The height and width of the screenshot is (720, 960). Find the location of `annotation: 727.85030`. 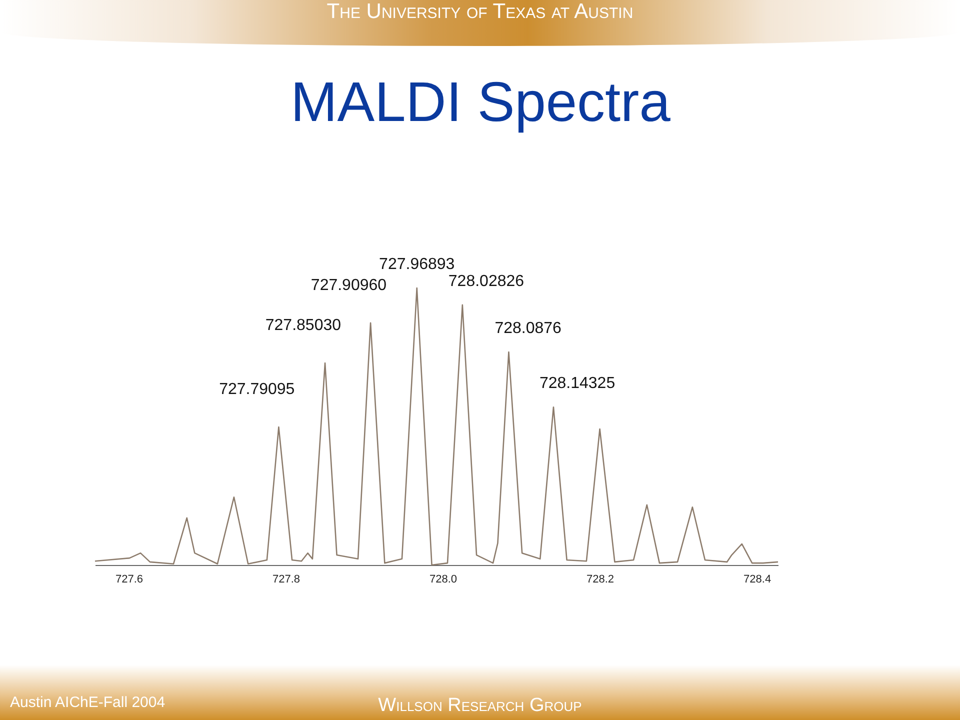

annotation: 727.85030 is located at coordinates (303, 325).